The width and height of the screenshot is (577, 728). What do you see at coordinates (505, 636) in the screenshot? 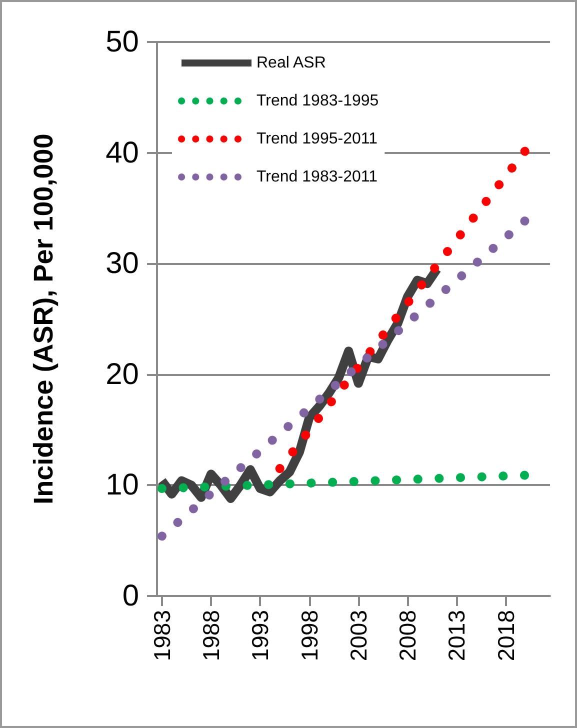
I see `x-tick-label: 2018` at bounding box center [505, 636].